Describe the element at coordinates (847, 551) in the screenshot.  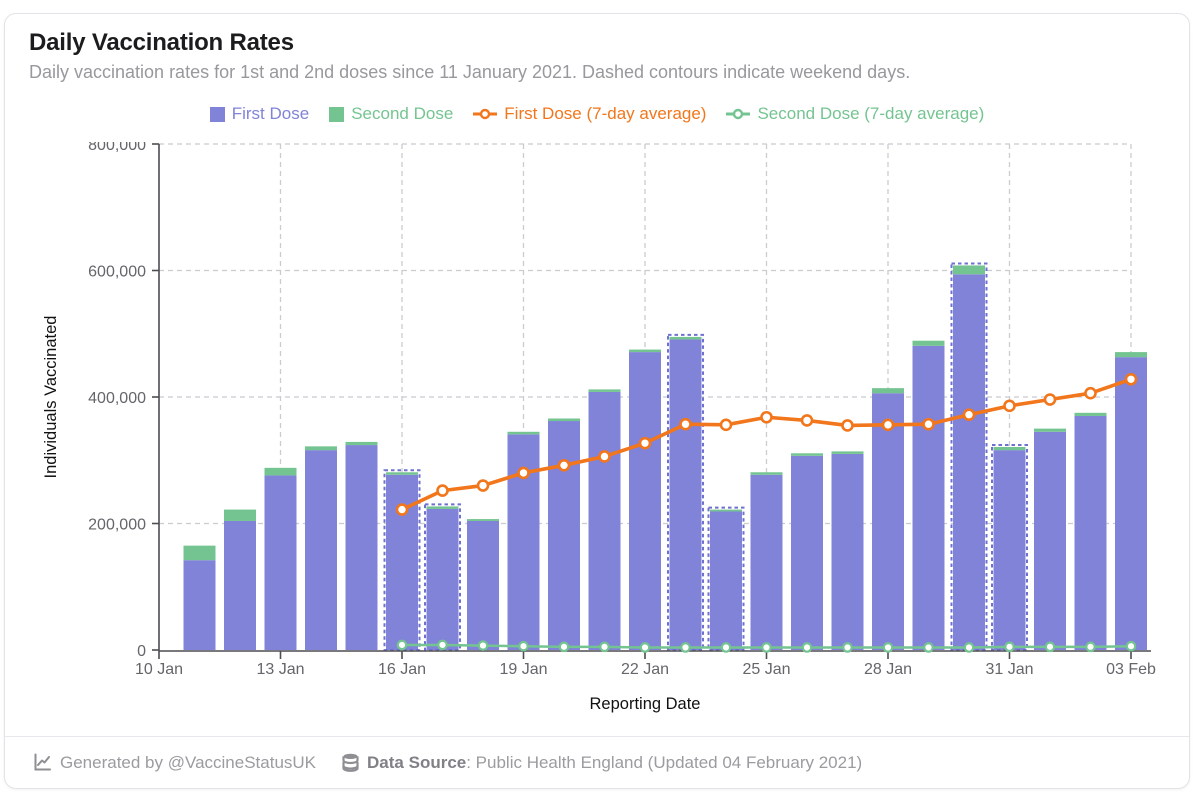
I see `bar-first-dose-27 Jan` at that location.